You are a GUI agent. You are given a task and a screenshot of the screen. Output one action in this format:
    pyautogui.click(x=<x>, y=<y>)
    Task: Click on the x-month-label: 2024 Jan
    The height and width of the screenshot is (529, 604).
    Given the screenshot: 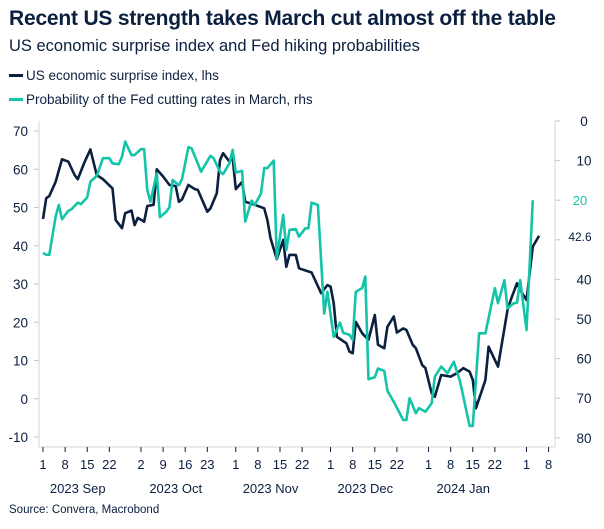 What is the action you would take?
    pyautogui.click(x=464, y=488)
    